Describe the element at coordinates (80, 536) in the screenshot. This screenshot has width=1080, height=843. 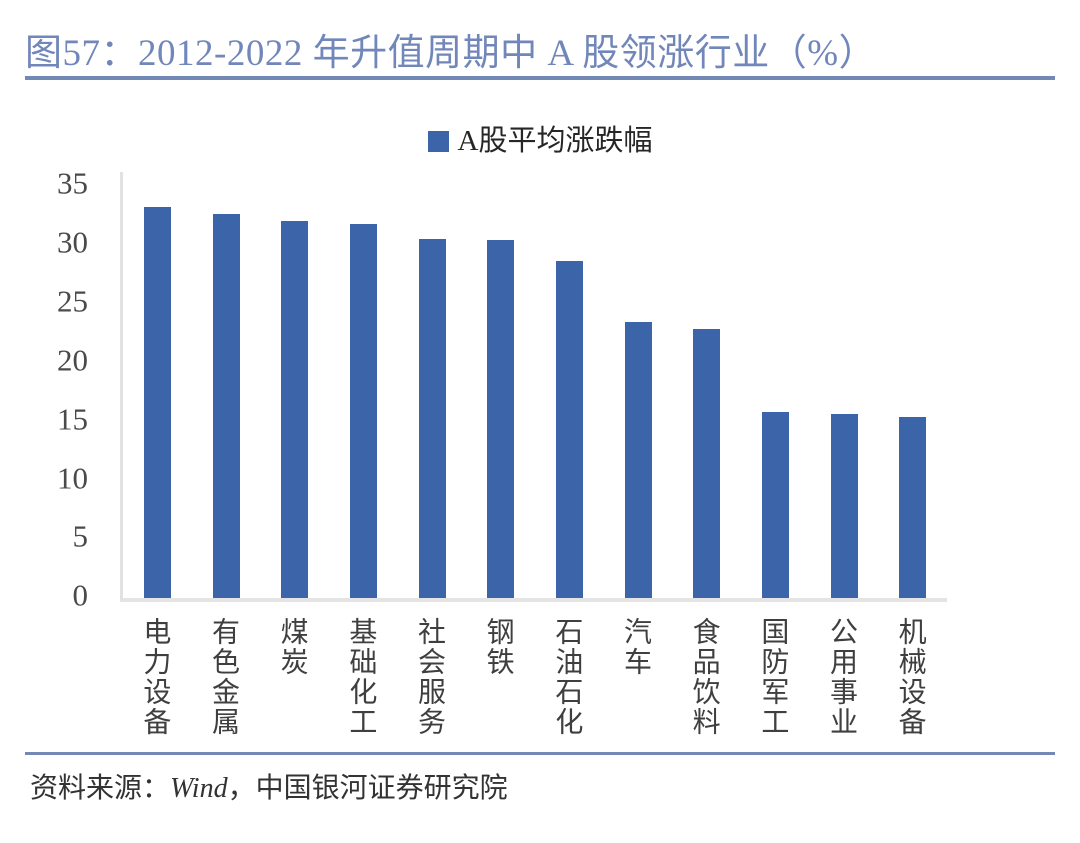
I see `y-axis-tick: 5` at that location.